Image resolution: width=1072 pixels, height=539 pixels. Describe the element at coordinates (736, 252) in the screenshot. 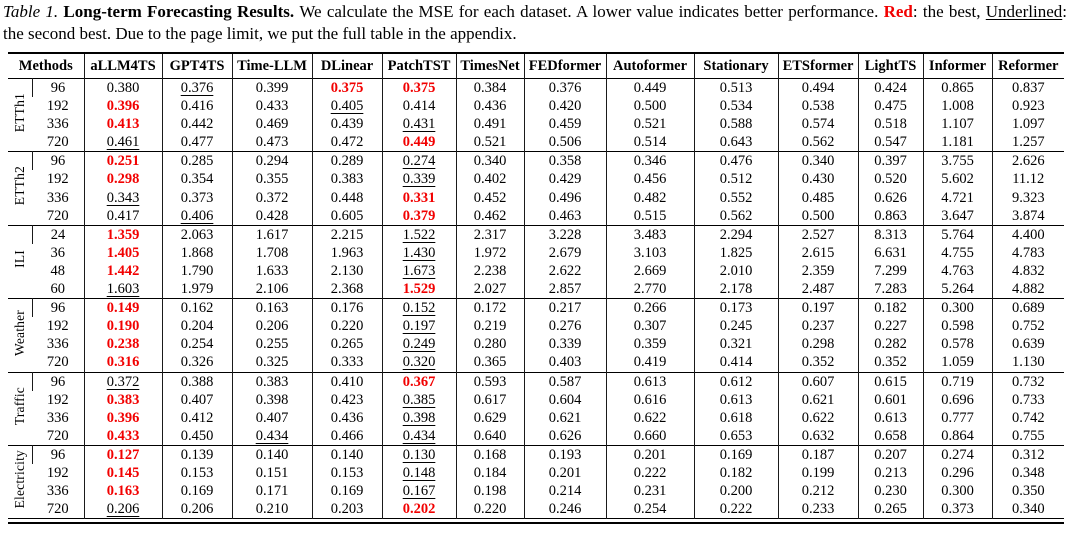

I see `mse-cell: 1.825` at that location.